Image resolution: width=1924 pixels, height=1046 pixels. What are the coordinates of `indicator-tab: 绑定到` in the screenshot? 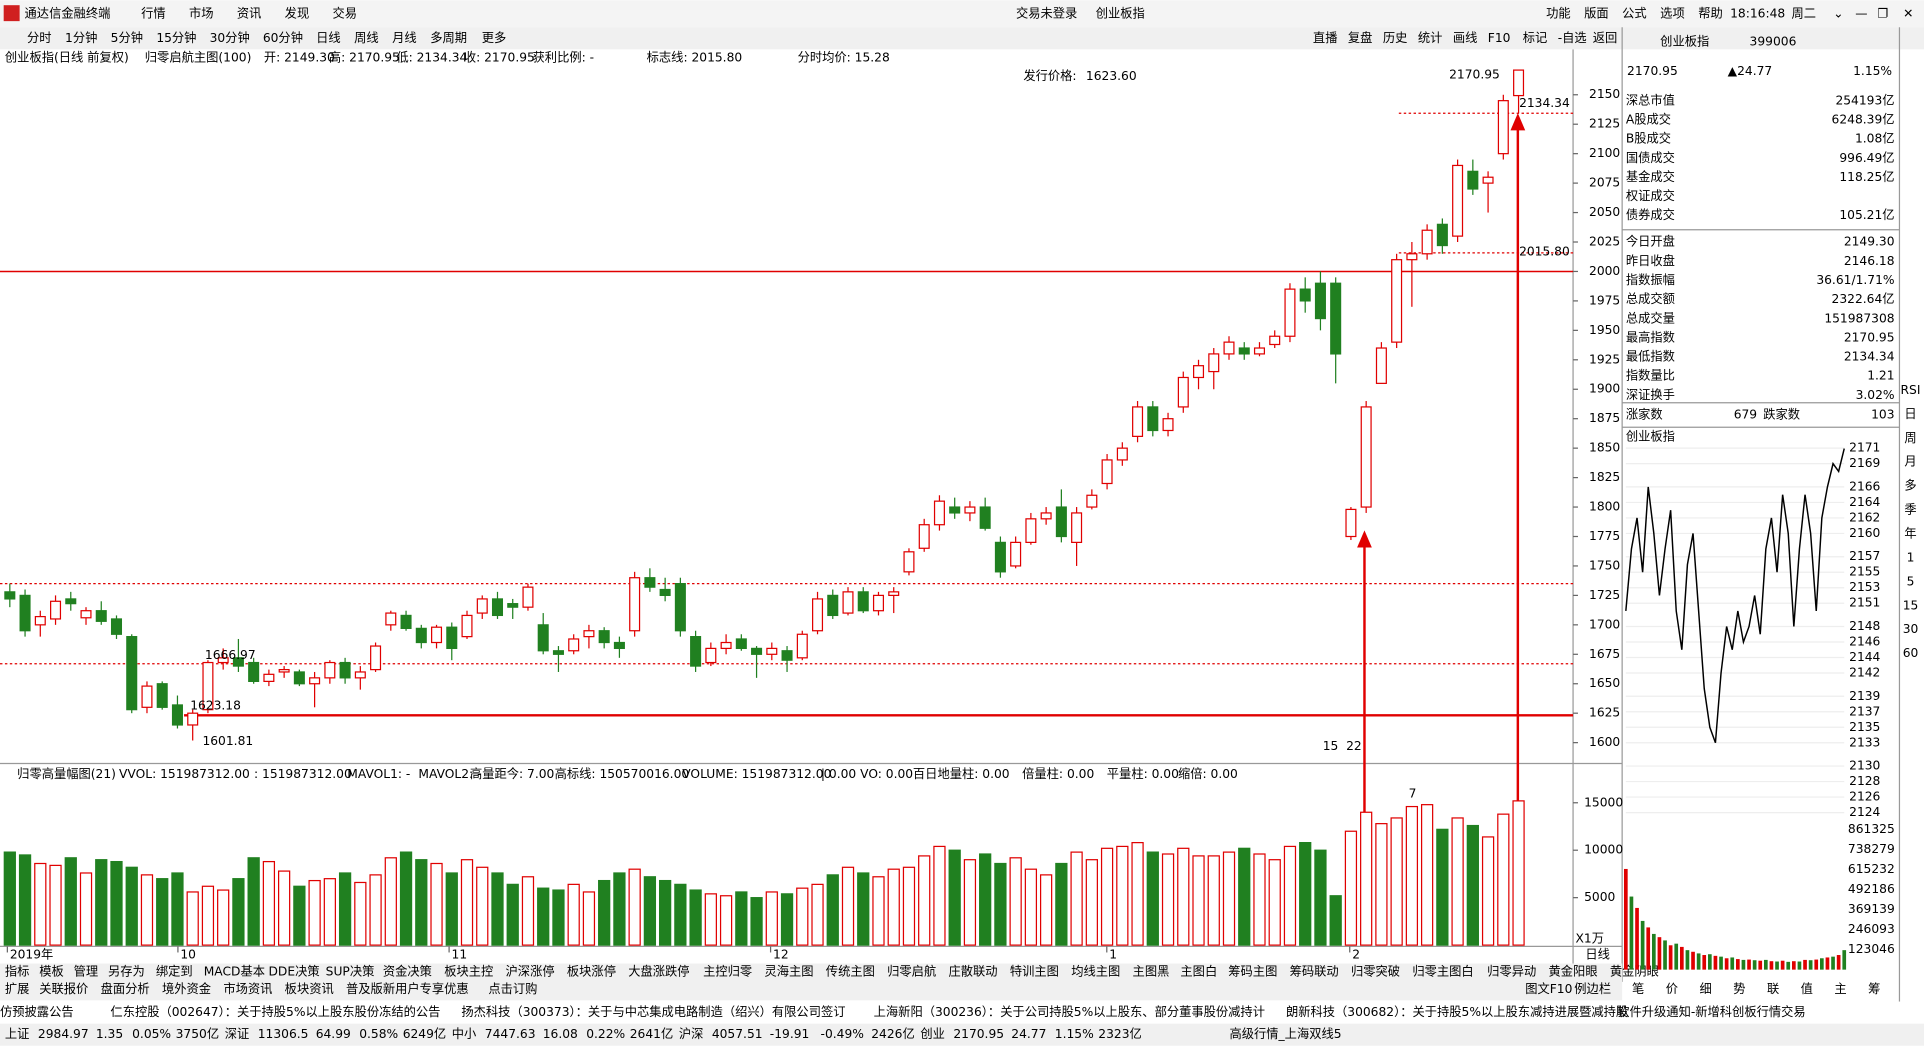 It's located at (174, 971).